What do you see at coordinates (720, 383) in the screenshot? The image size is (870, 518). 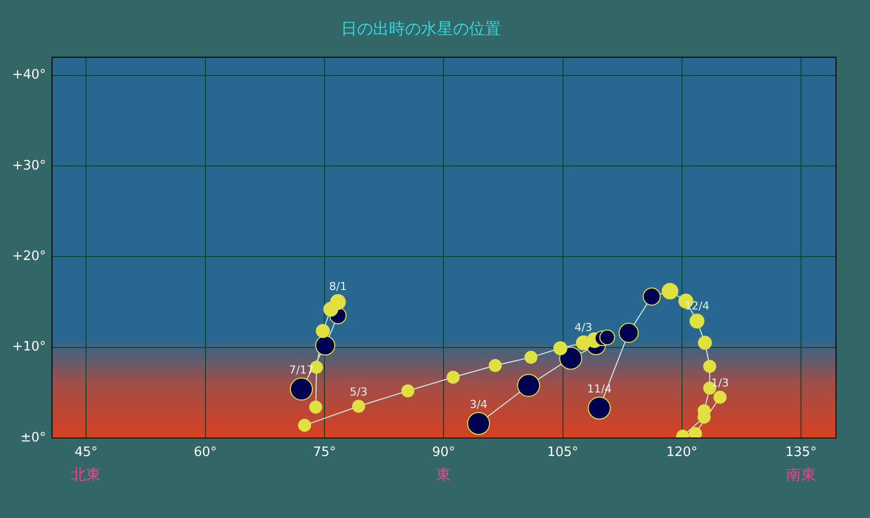 I see `annotation: 1/3` at bounding box center [720, 383].